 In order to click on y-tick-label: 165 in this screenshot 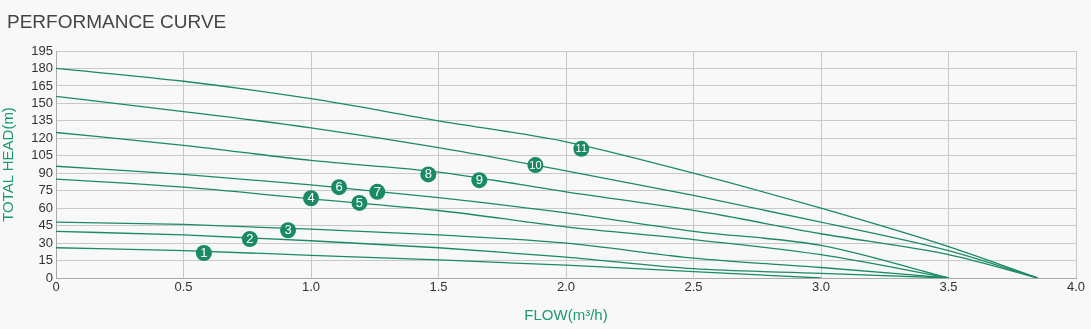, I will do `click(42, 85)`.